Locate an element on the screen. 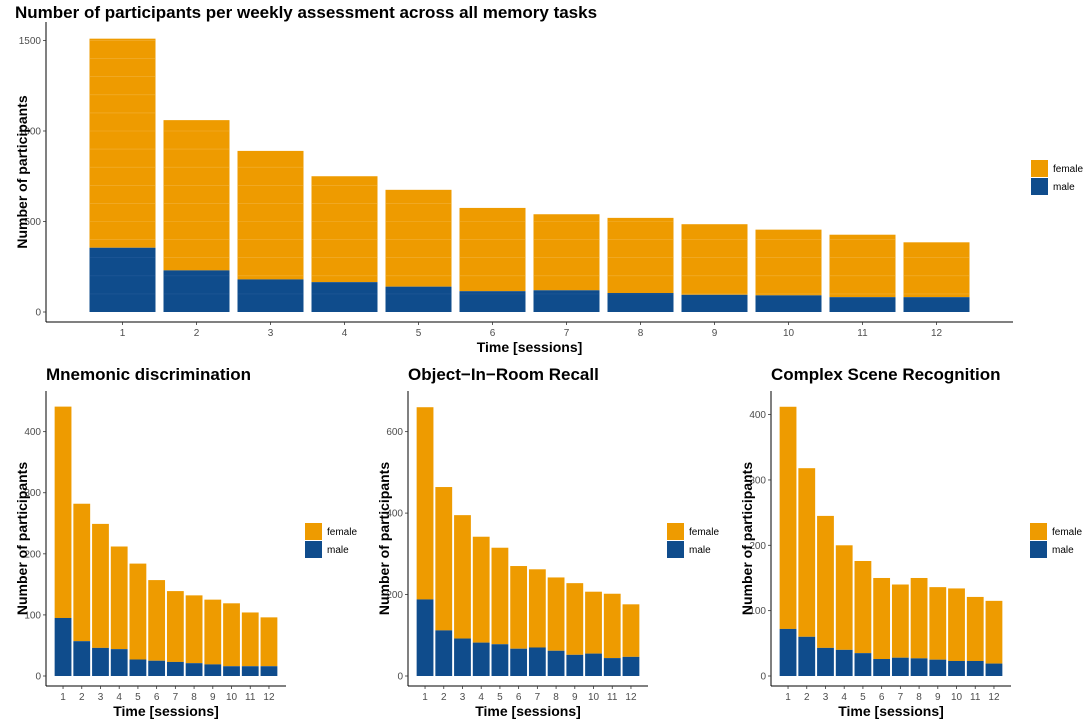 The image size is (1084, 721). chart-title: Object−In−Room Recall is located at coordinates (503, 374).